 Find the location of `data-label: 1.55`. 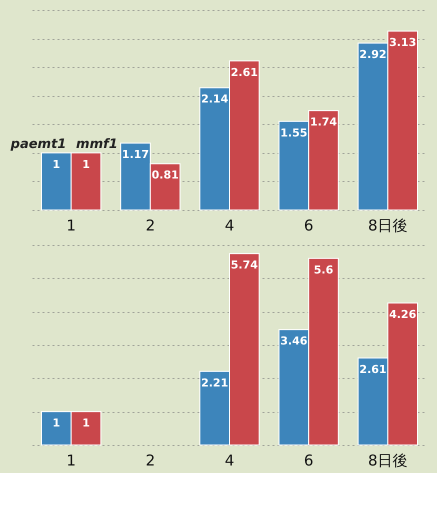

data-label: 1.55 is located at coordinates (294, 133).